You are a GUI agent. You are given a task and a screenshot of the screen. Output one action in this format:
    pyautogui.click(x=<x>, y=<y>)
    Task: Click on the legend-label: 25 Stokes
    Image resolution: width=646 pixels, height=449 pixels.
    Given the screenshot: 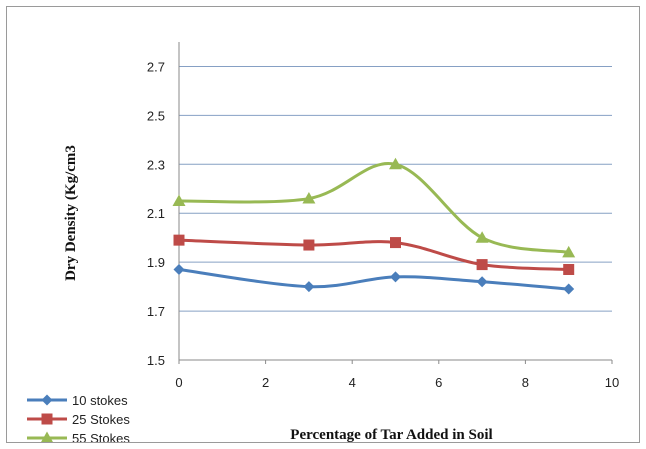 What is the action you would take?
    pyautogui.click(x=101, y=419)
    